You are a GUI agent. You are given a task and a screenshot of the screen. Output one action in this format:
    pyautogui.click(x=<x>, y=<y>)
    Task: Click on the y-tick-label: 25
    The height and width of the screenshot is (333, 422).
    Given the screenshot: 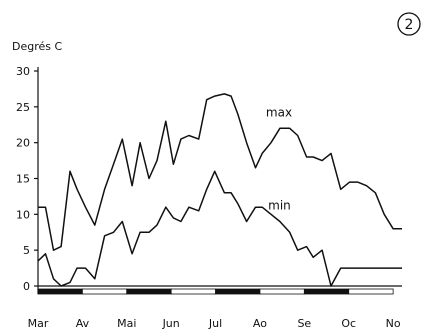 What is the action you would take?
    pyautogui.click(x=23, y=107)
    